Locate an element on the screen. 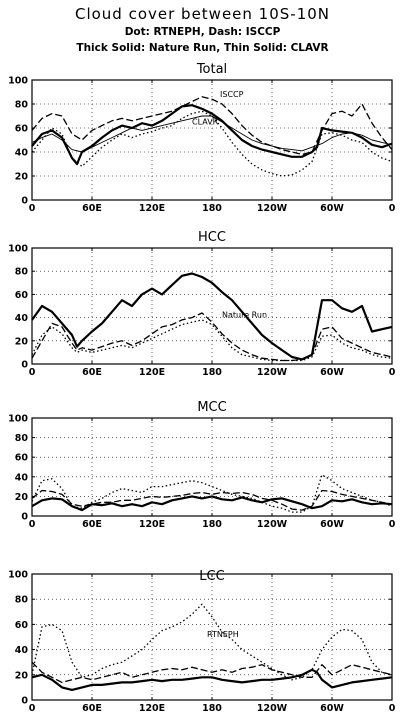 This screenshot has width=405, height=716. annotation-label: ISCCP is located at coordinates (232, 94).